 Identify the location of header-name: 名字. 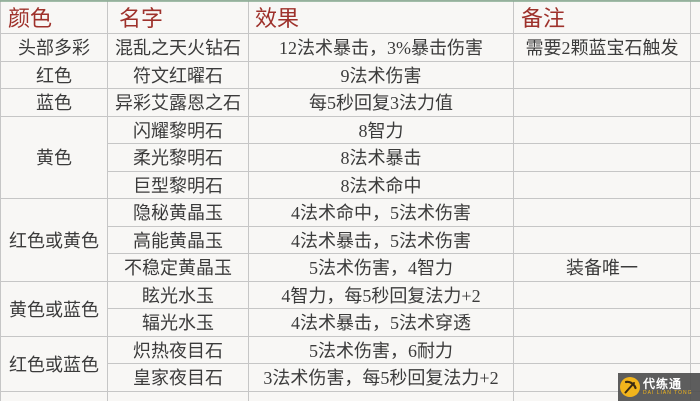
(178, 17).